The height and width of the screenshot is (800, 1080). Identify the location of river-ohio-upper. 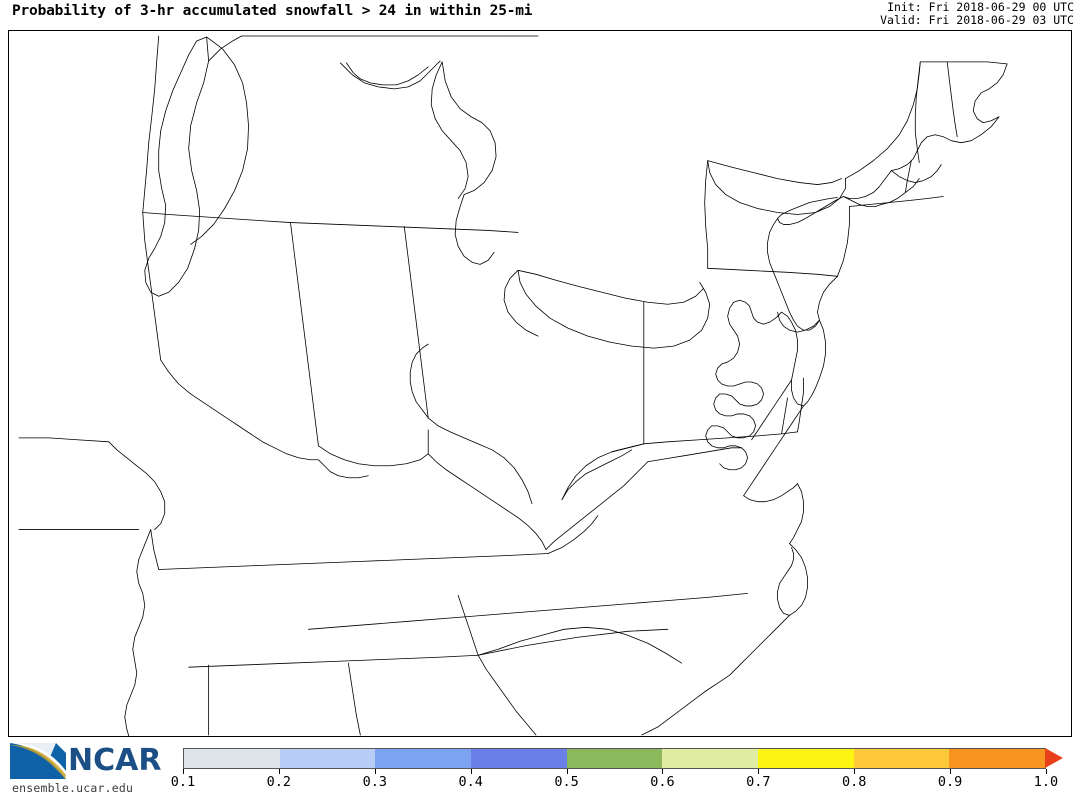
(419, 381).